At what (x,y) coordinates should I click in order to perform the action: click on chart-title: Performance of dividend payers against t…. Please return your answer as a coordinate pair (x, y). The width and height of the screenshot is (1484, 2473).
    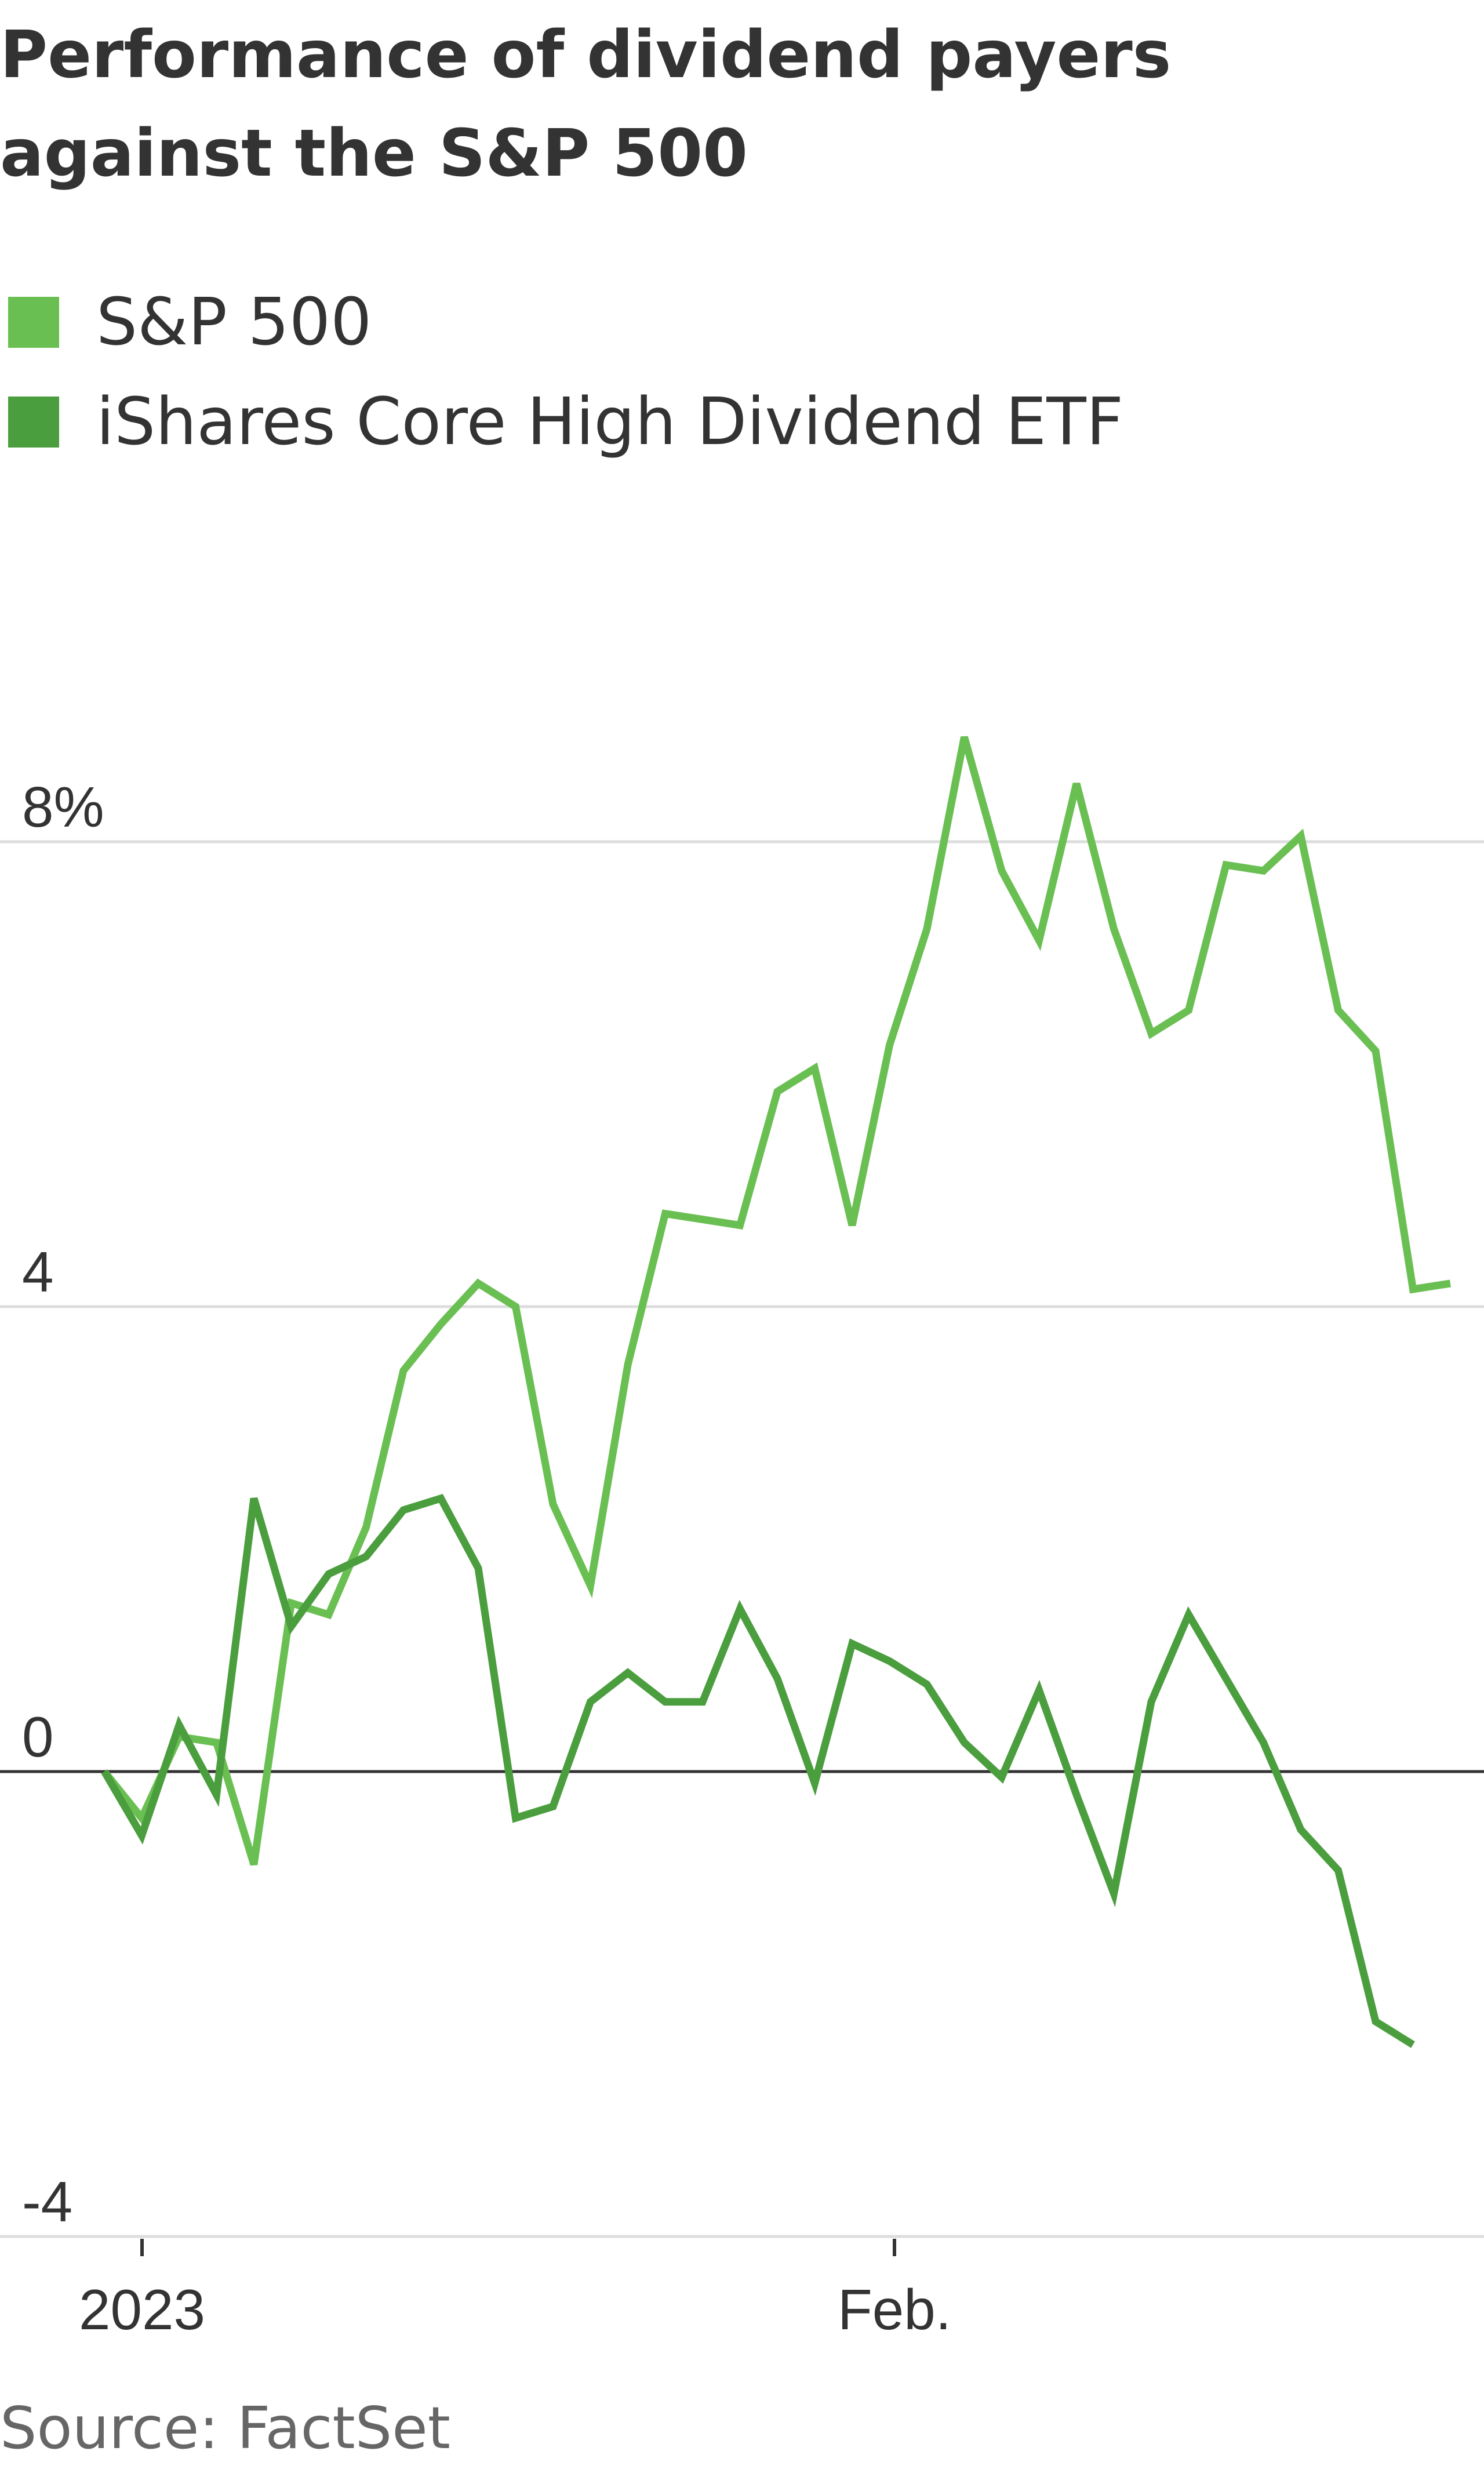
    Looking at the image, I should click on (586, 104).